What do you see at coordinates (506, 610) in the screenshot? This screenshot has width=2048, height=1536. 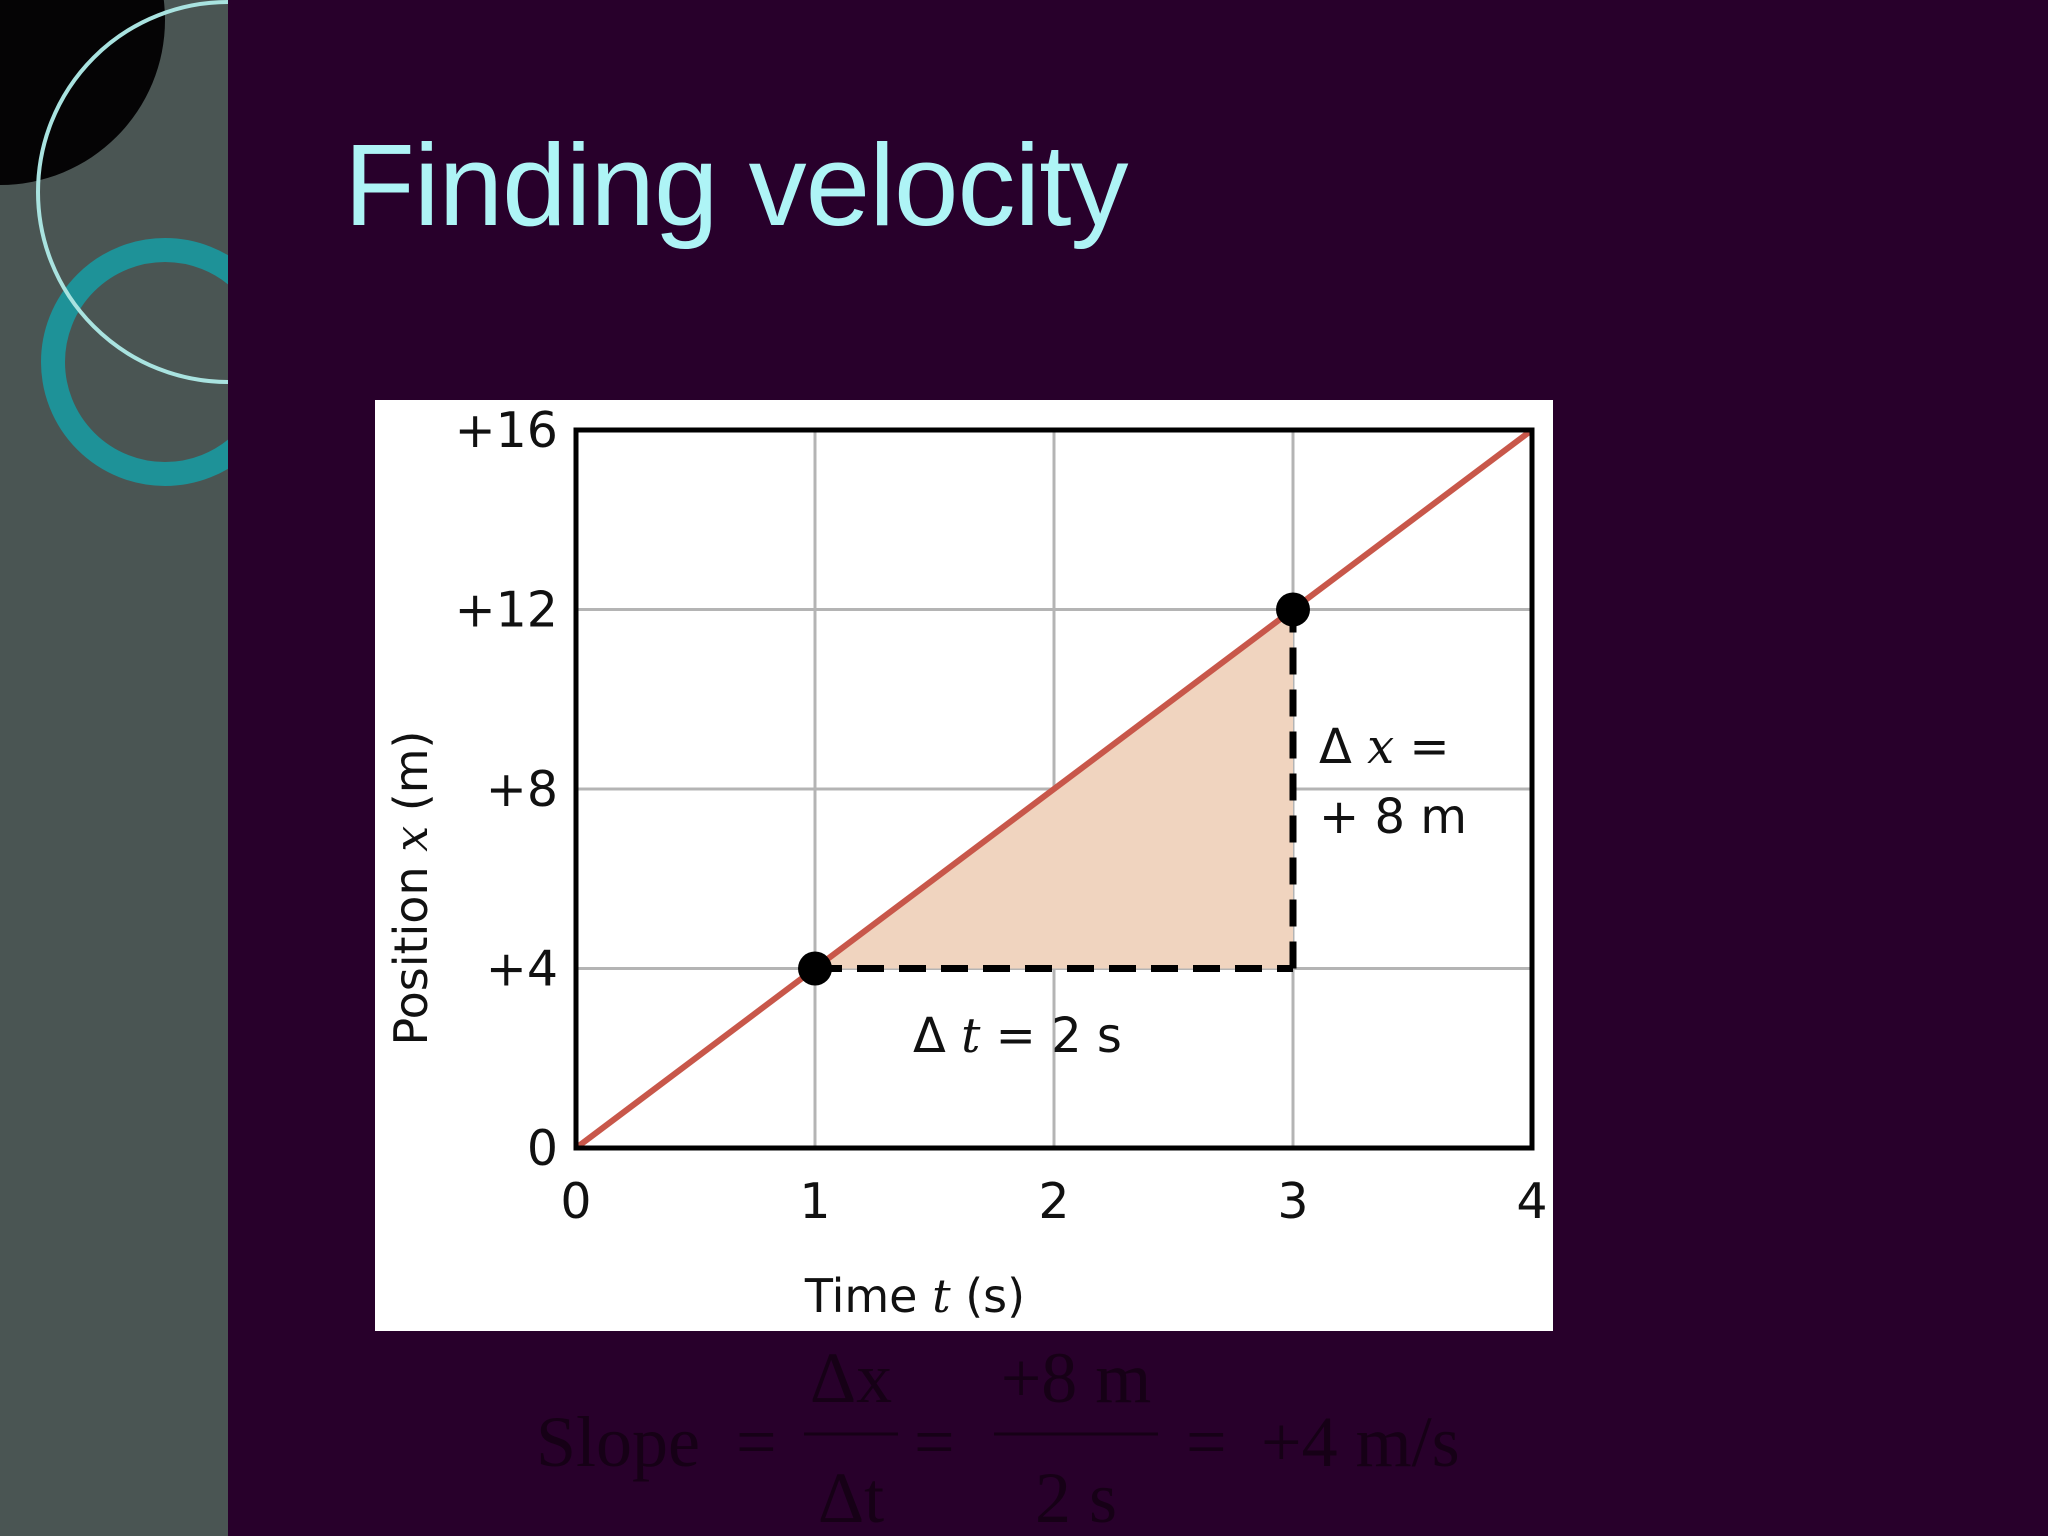 I see `y-tick-label: +12` at bounding box center [506, 610].